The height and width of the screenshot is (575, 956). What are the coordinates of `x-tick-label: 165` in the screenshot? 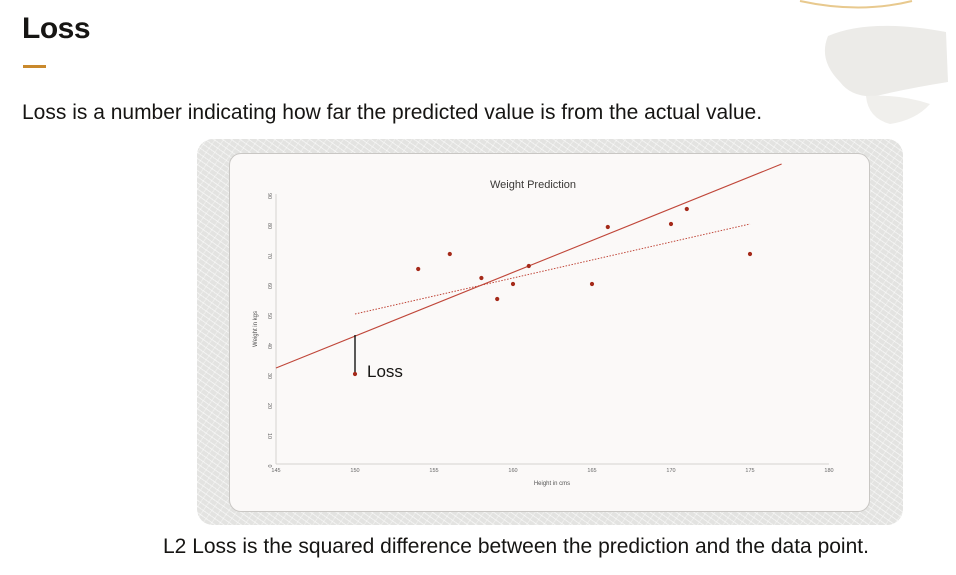 It's located at (591, 471).